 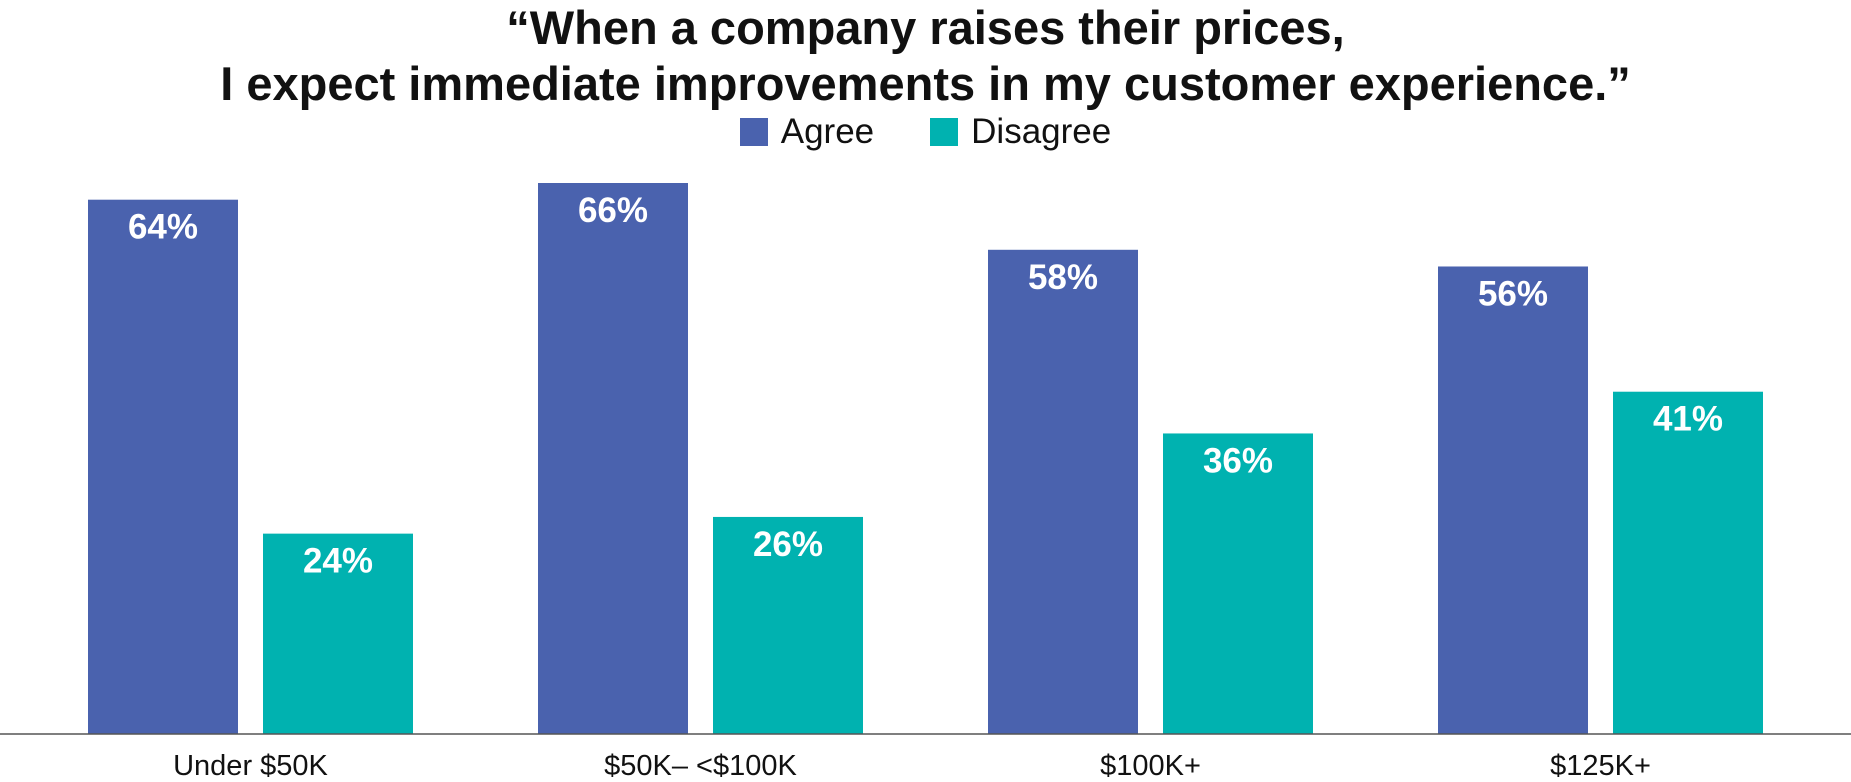 What do you see at coordinates (1150, 766) in the screenshot?
I see `category-label: $100K+` at bounding box center [1150, 766].